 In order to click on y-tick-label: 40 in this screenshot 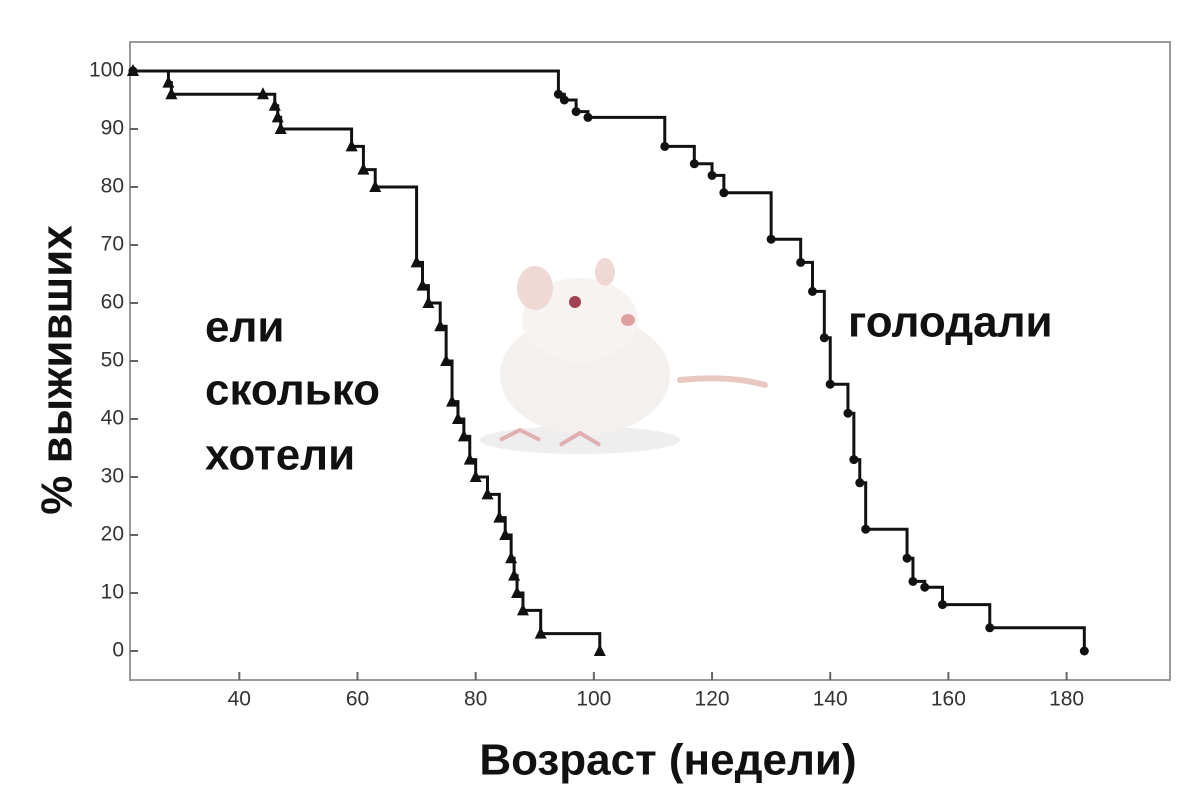, I will do `click(112, 418)`.